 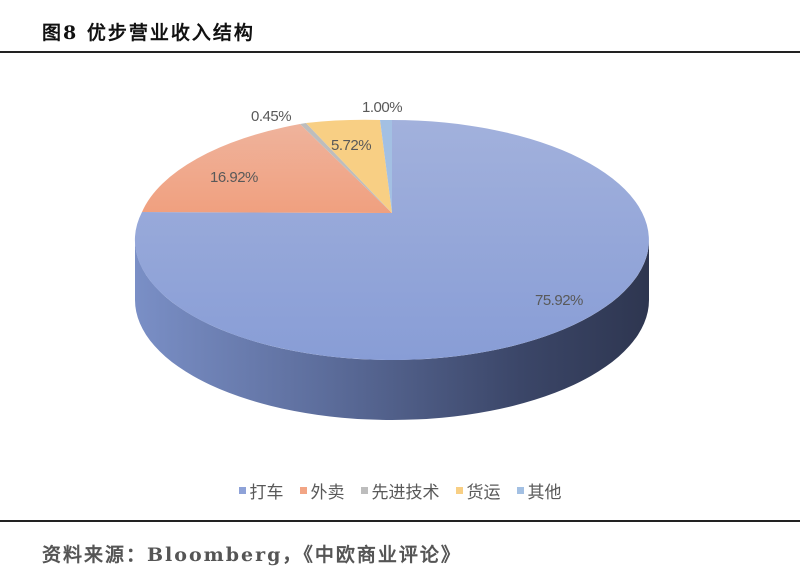 I want to click on label-qita: 1.00%, so click(x=382, y=107).